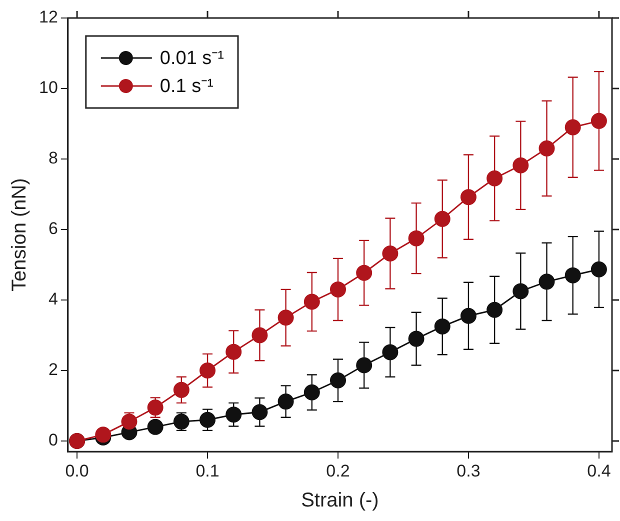 This screenshot has width=620, height=521. Describe the element at coordinates (53, 228) in the screenshot. I see `y-tick-label: 6` at that location.